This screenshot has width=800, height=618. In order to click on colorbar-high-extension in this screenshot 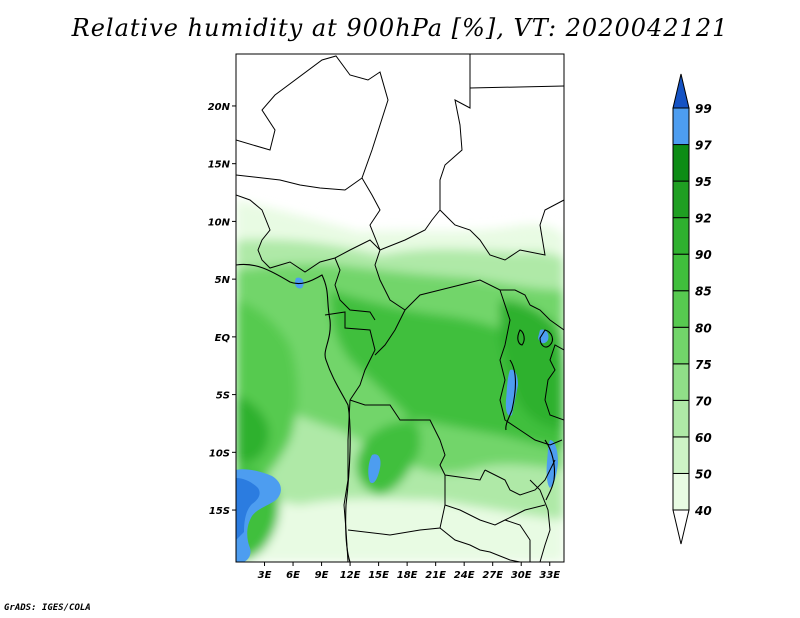, I will do `click(681, 91)`.